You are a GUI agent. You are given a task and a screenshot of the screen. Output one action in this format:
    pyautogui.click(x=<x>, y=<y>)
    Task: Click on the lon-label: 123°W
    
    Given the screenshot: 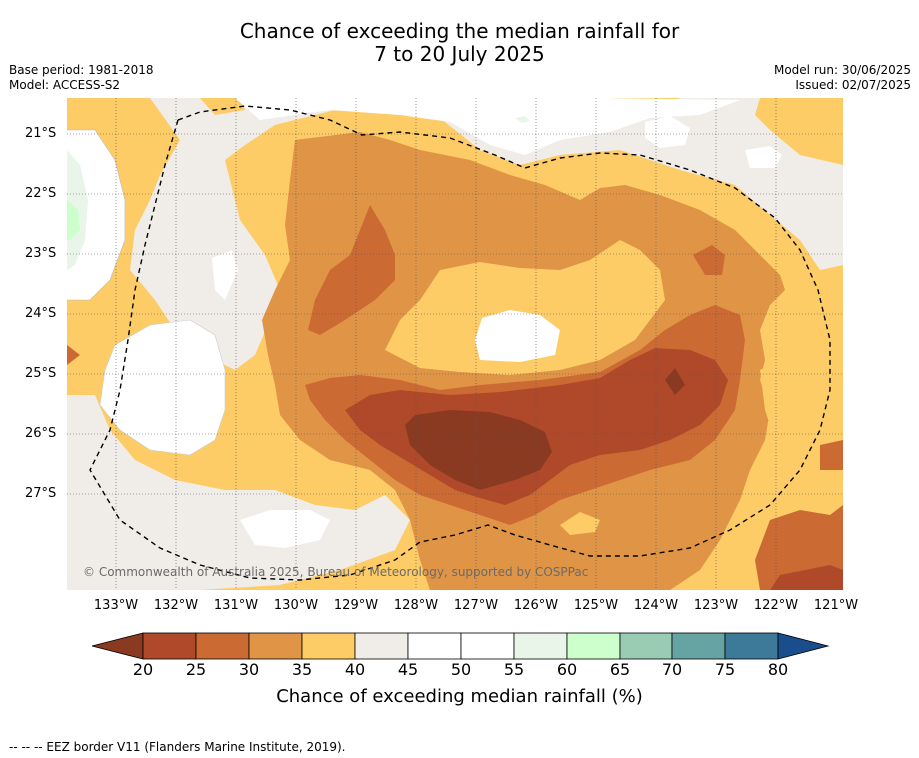 What is the action you would take?
    pyautogui.click(x=716, y=605)
    